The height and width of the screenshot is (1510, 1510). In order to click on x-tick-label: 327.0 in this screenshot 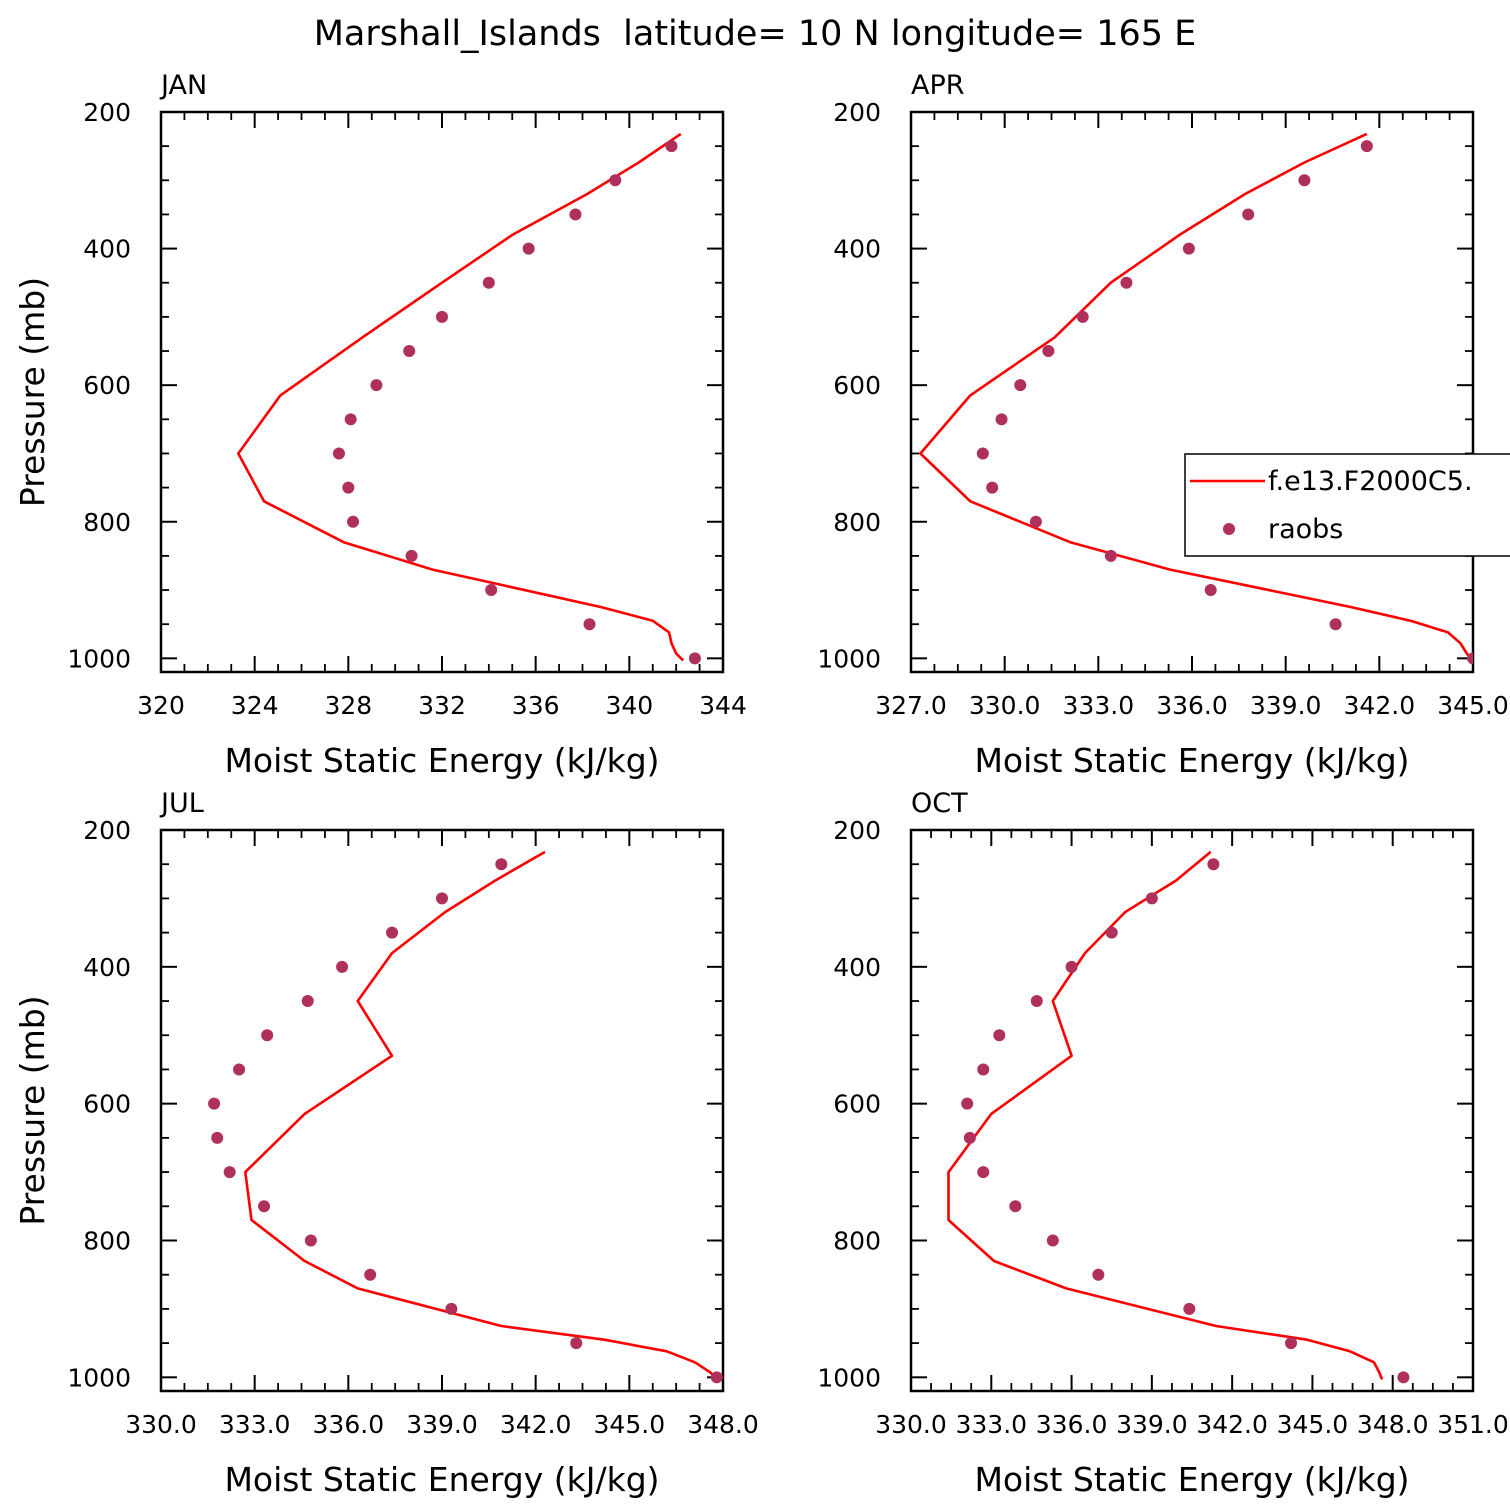, I will do `click(911, 705)`.